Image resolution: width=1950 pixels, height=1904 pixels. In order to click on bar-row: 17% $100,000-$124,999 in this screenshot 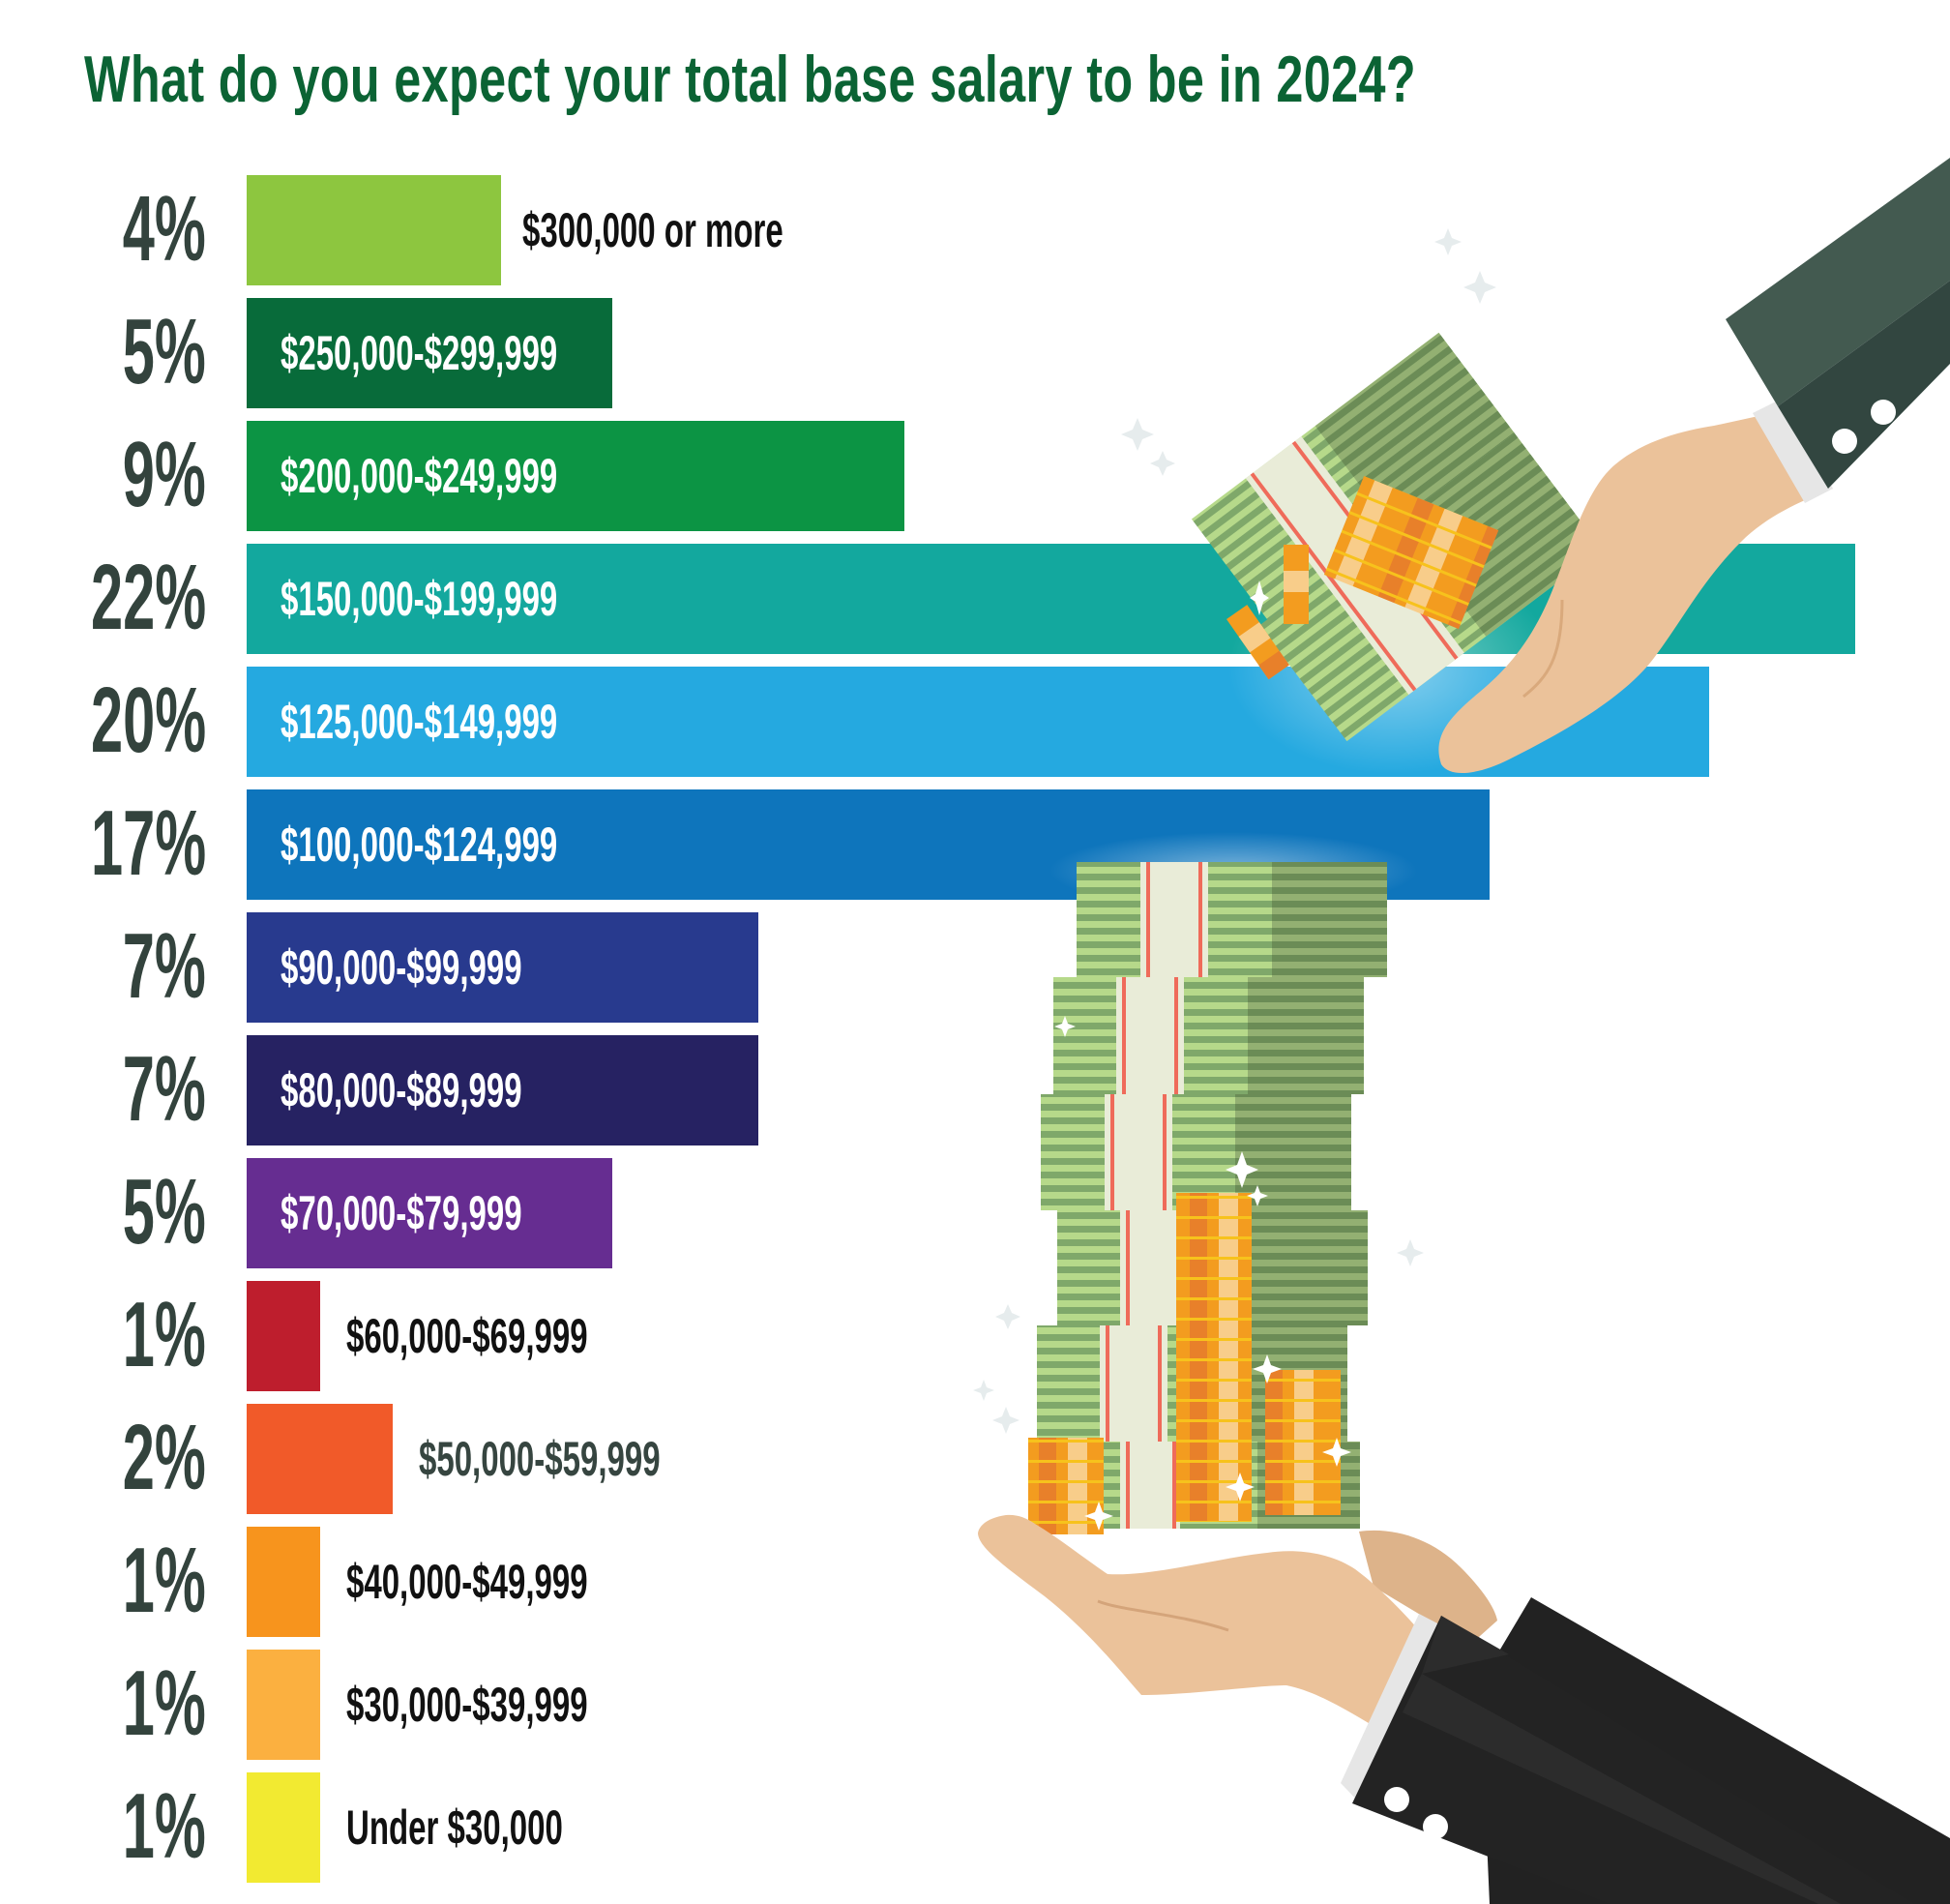, I will do `click(975, 845)`.